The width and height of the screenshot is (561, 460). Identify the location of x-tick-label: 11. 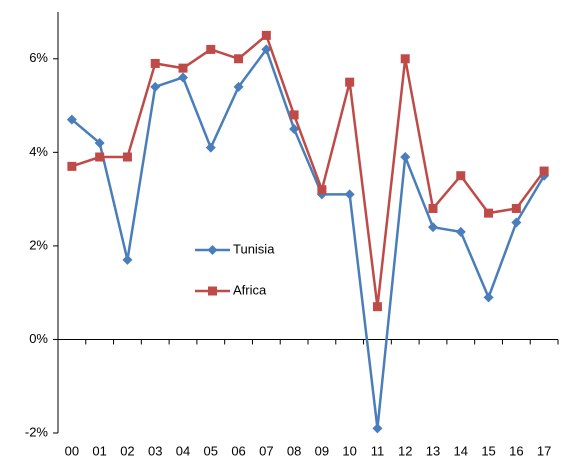
(378, 450).